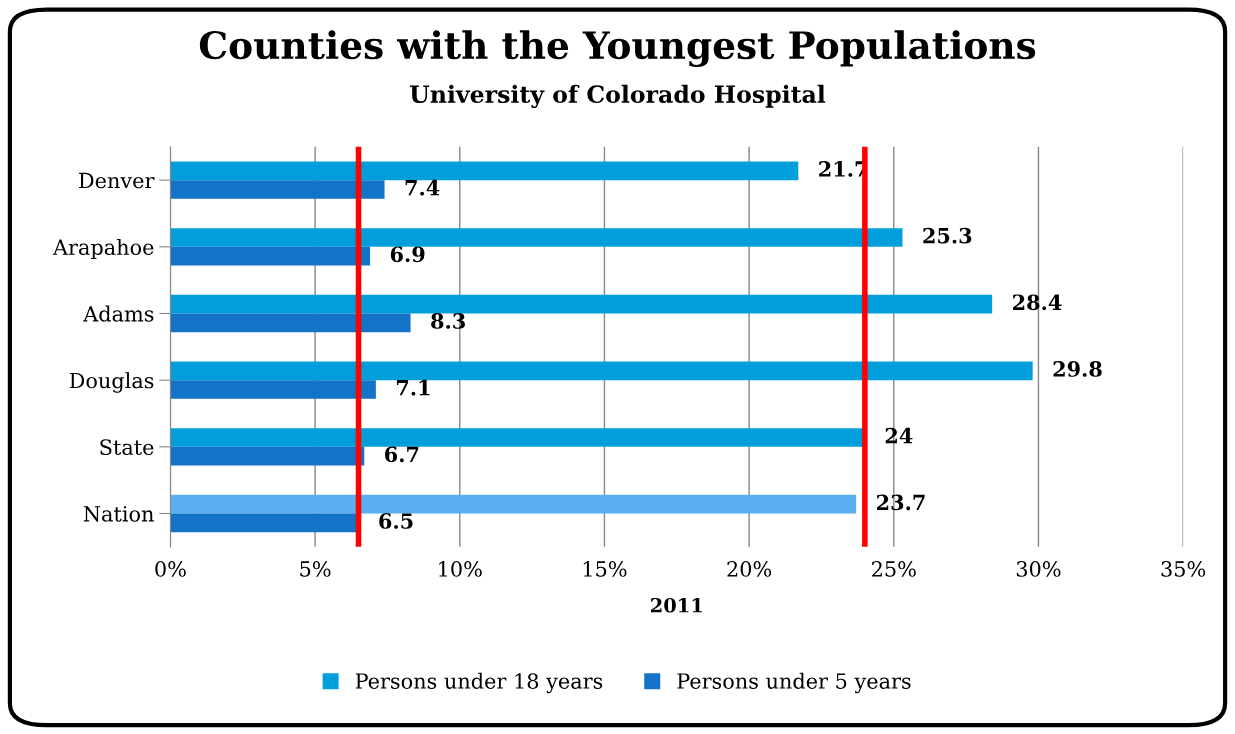 This screenshot has width=1235, height=734. What do you see at coordinates (1037, 302) in the screenshot?
I see `data-label: 28.4` at bounding box center [1037, 302].